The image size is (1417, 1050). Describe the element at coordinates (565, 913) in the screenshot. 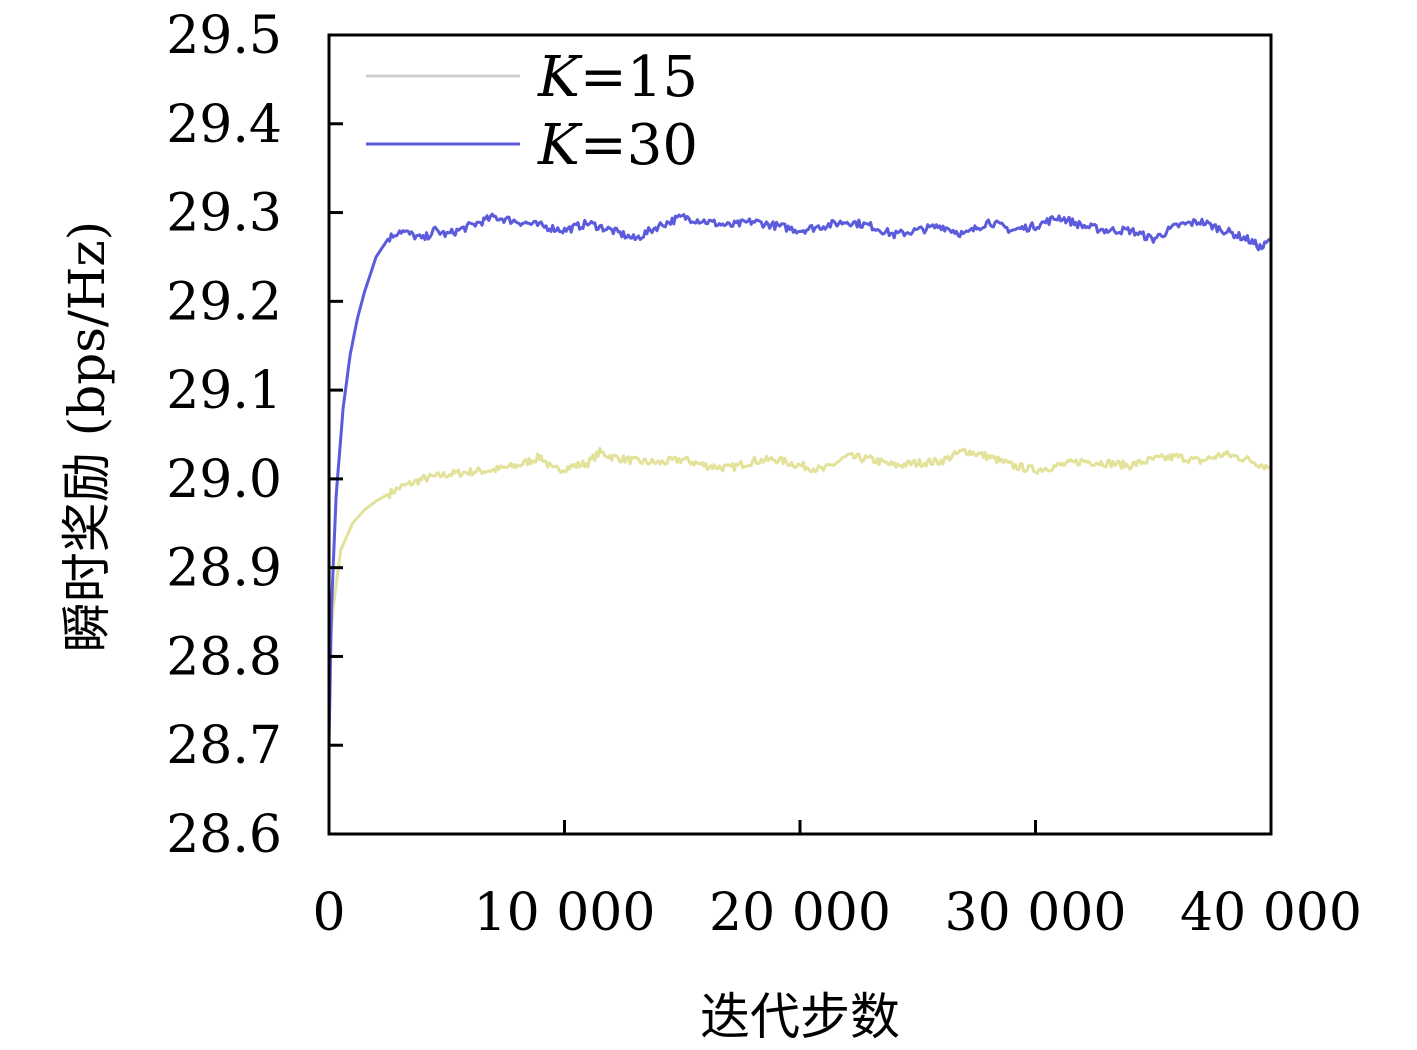

I see `x-tick-label: 10 000` at that location.